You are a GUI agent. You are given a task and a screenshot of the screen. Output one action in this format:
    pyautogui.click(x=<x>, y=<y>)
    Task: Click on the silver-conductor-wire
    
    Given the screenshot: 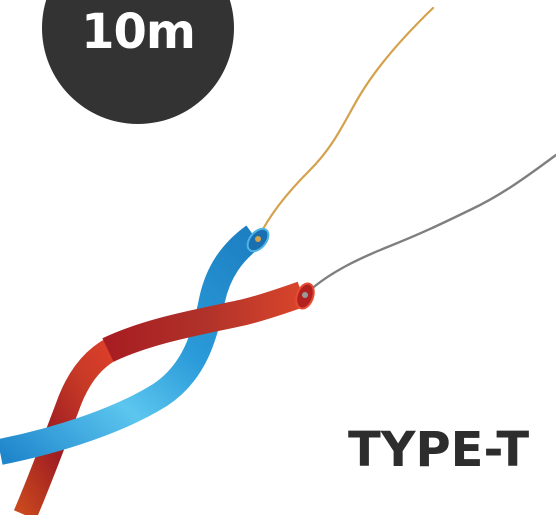 What is the action you would take?
    pyautogui.click(x=431, y=223)
    